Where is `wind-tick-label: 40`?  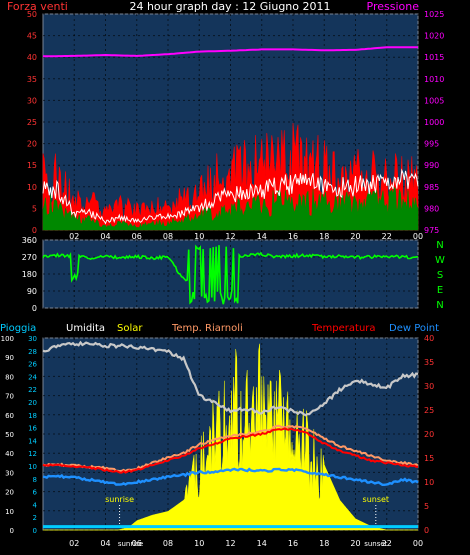 wind-tick-label: 40 is located at coordinates (32, 57).